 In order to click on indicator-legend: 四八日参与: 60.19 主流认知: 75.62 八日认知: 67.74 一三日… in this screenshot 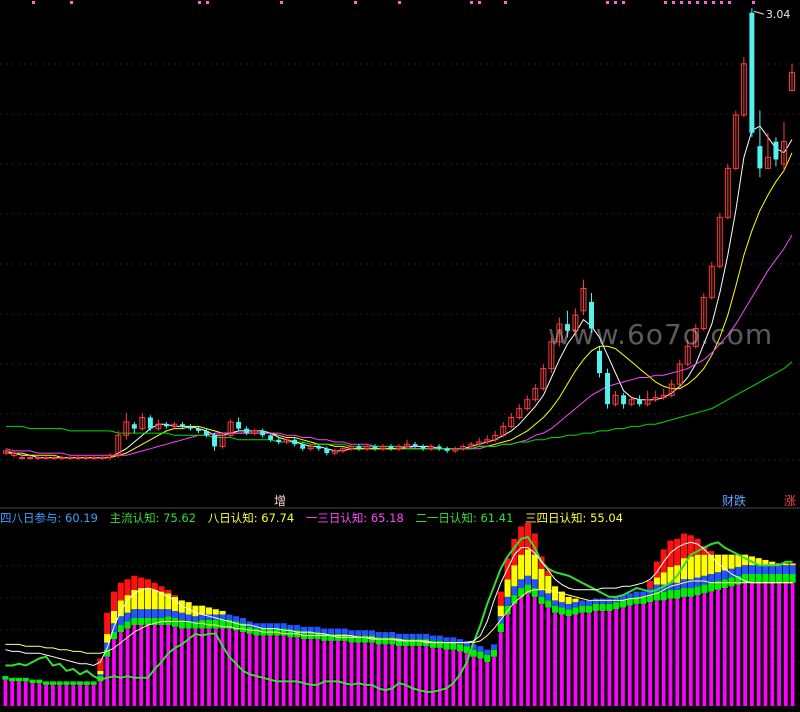, I will do `click(315, 518)`.